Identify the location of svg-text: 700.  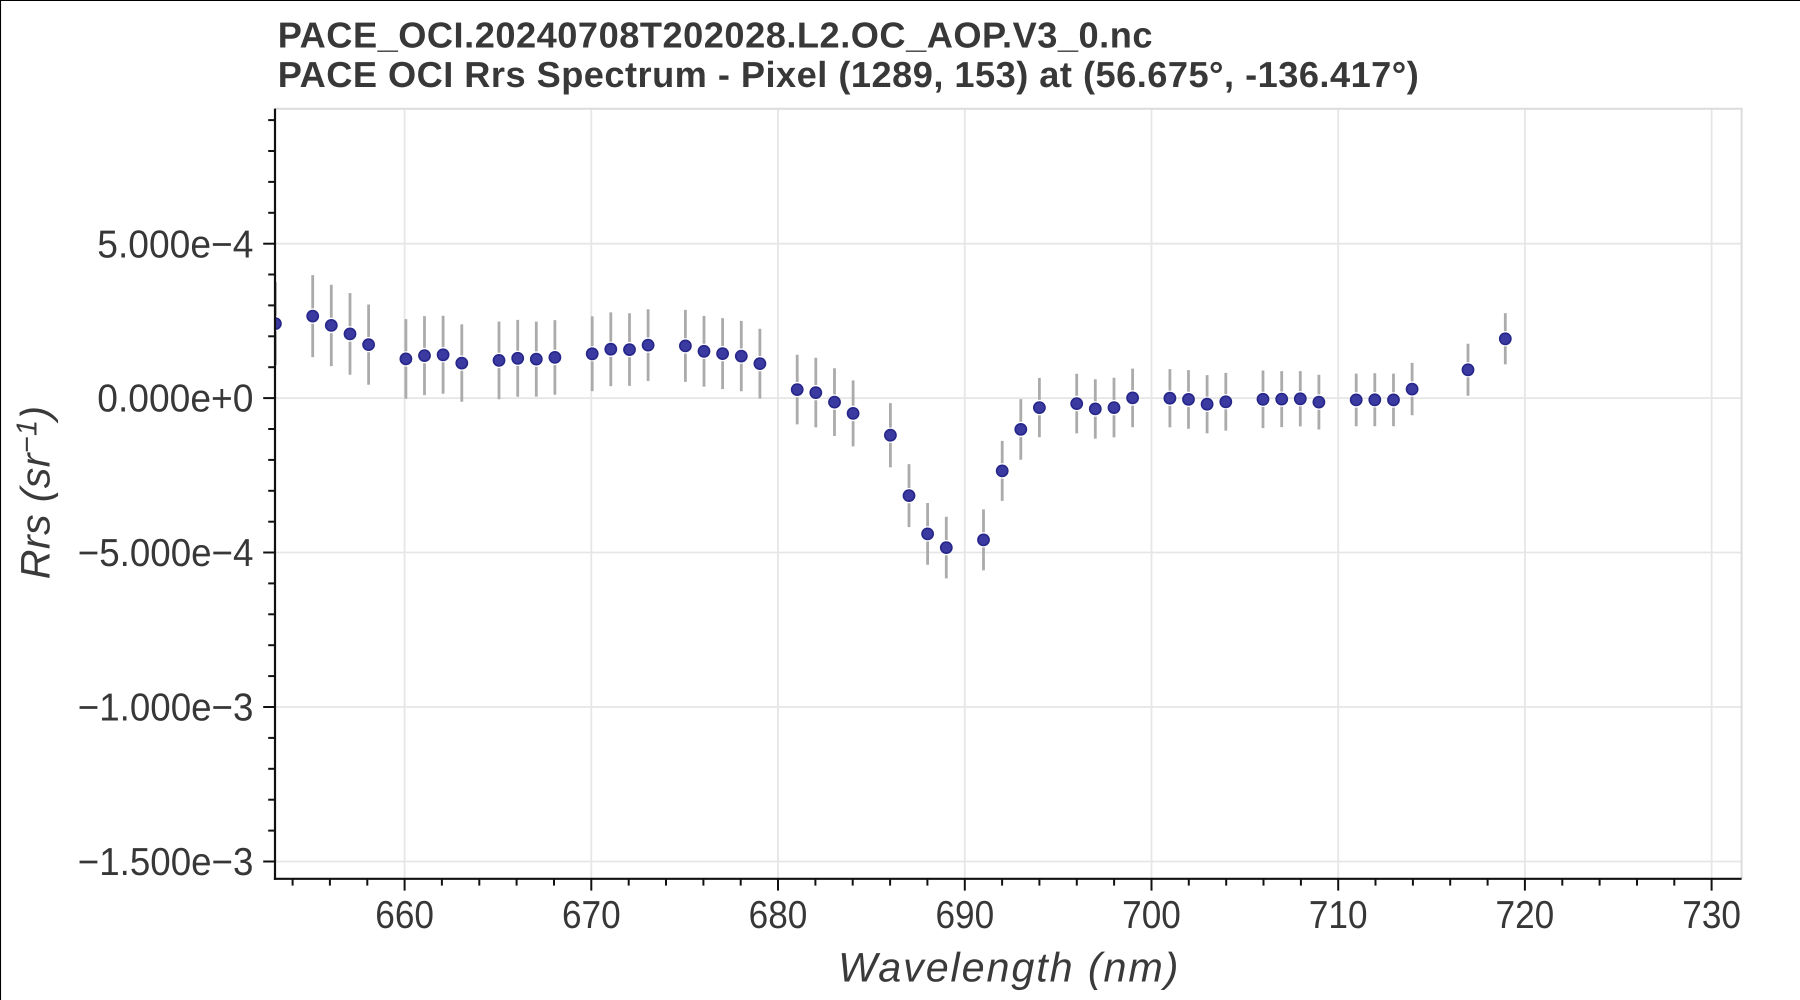
(1151, 915).